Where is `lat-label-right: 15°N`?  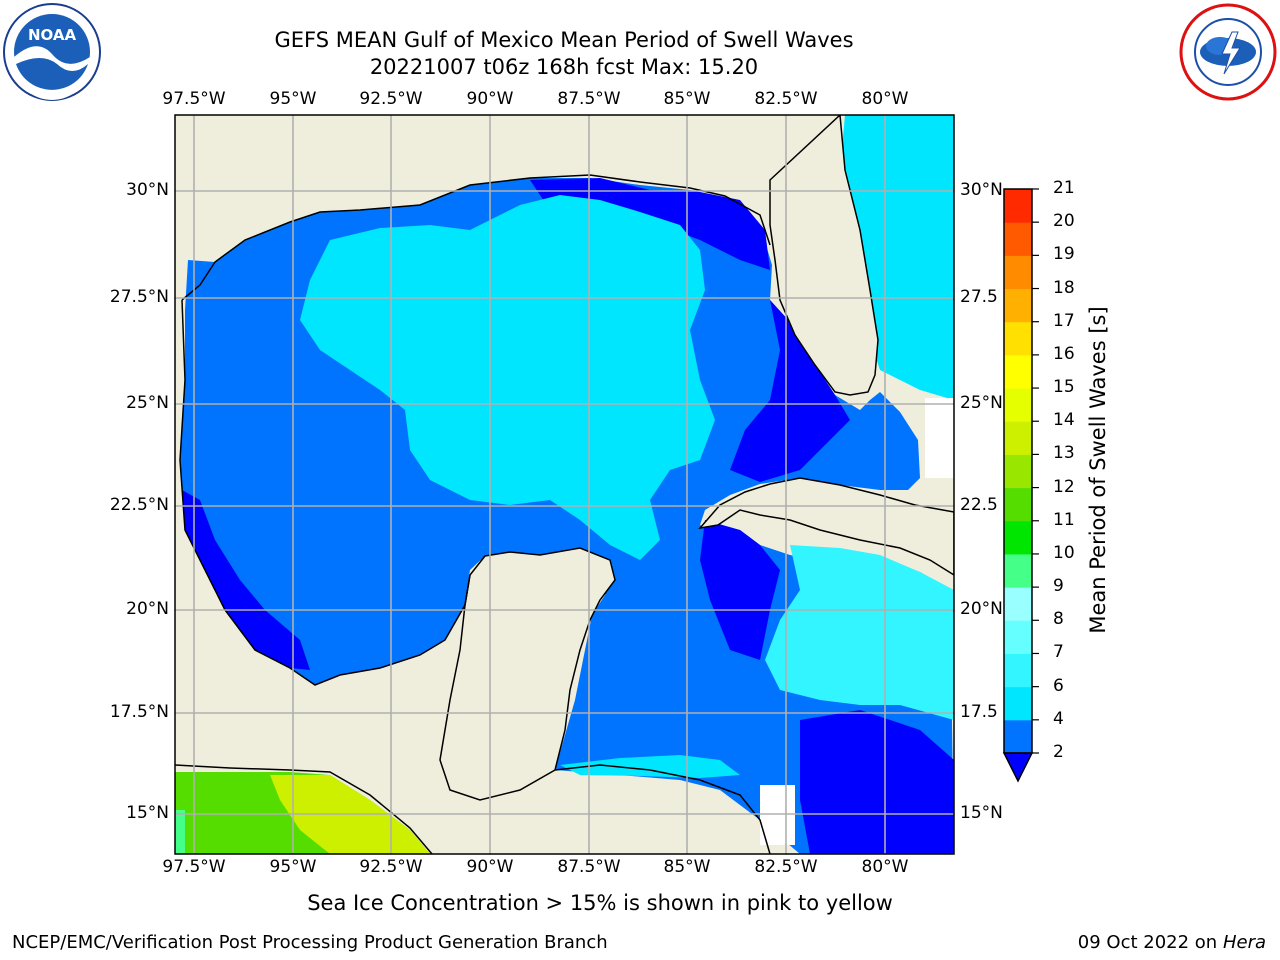
lat-label-right: 15°N is located at coordinates (981, 813).